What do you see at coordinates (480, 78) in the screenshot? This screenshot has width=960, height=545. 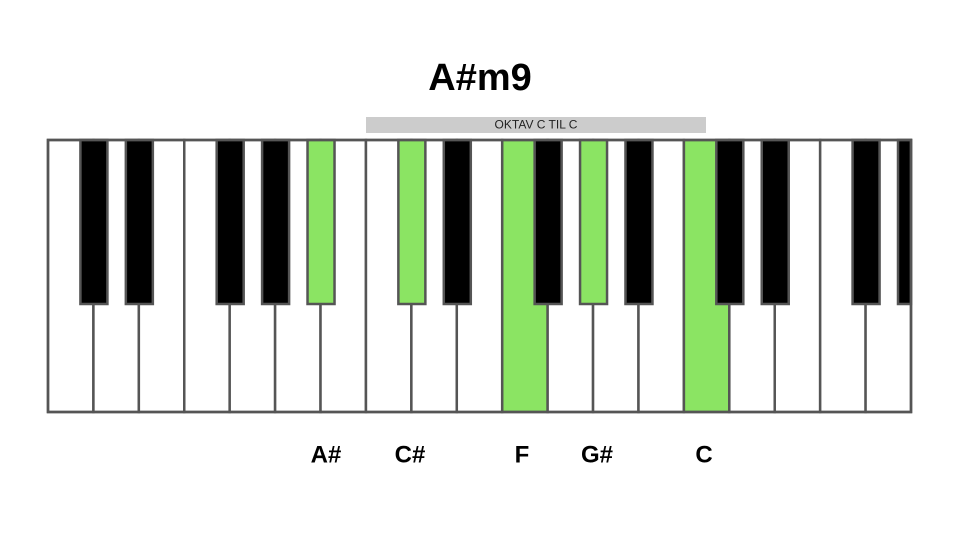 I see `chord-title: A#m9` at bounding box center [480, 78].